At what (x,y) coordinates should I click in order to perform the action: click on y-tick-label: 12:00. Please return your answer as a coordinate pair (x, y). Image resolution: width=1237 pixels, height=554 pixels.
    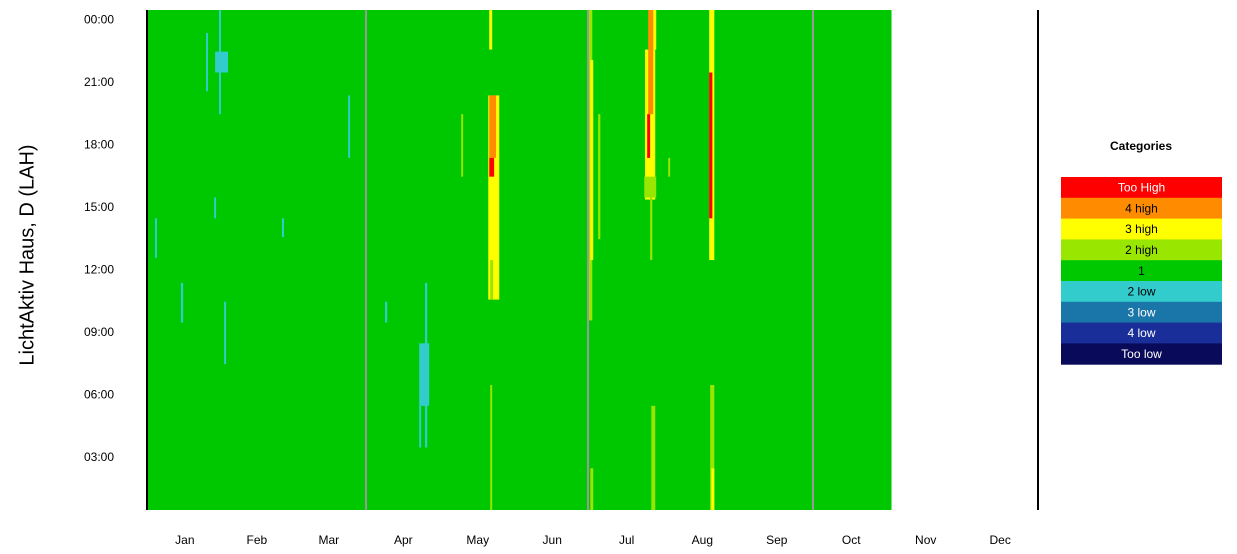
    Looking at the image, I should click on (99, 270).